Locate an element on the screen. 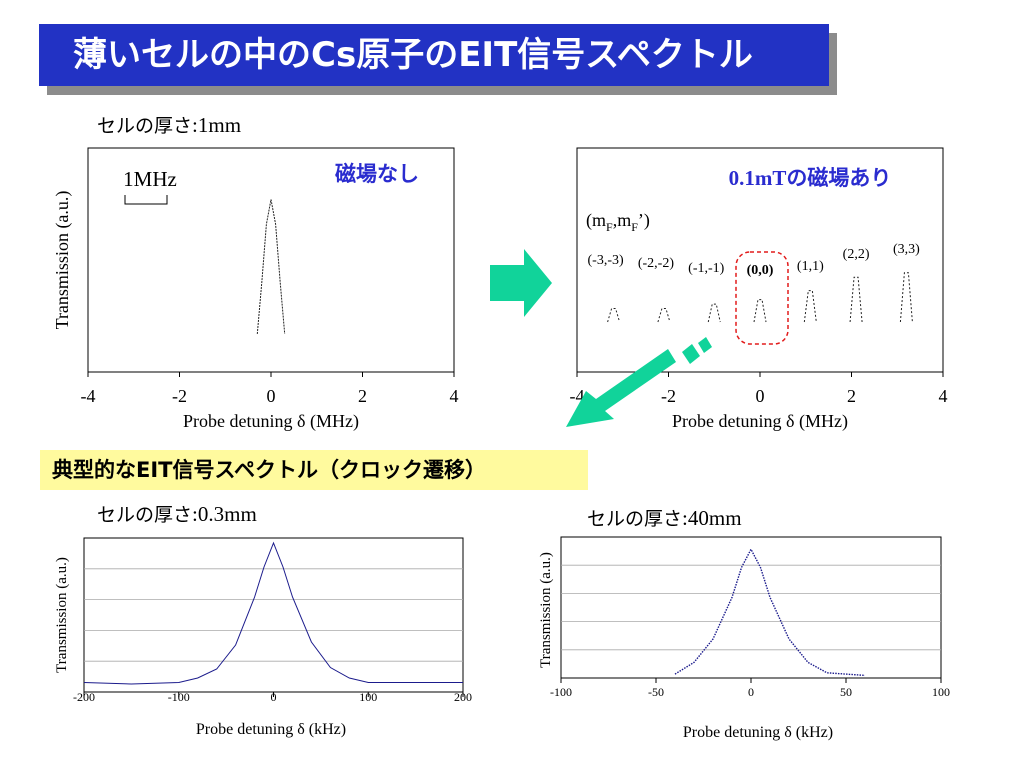  peak-label: (0,0) is located at coordinates (760, 270).